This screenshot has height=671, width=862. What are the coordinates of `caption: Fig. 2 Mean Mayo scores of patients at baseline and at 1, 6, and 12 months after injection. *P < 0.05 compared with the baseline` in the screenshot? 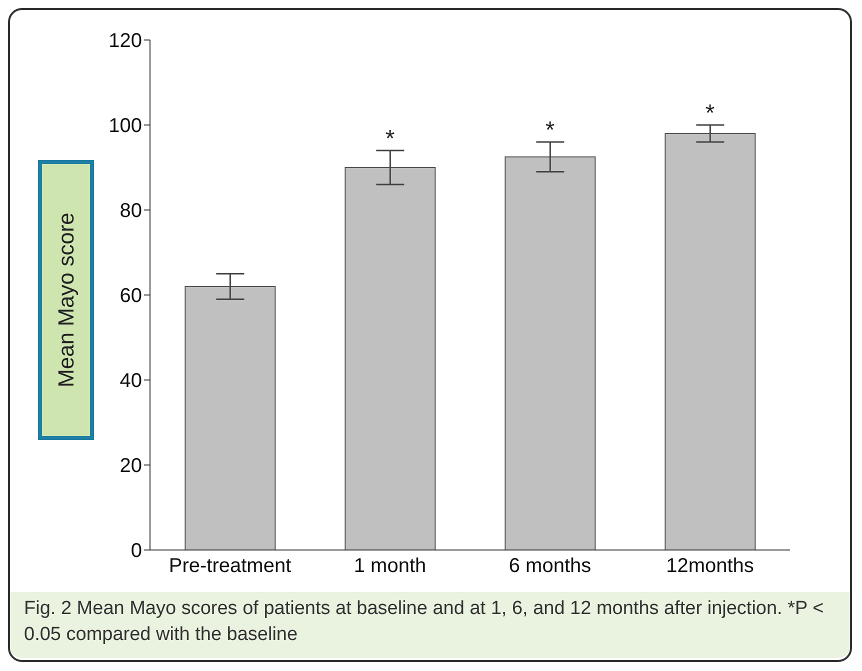 It's located at (424, 622).